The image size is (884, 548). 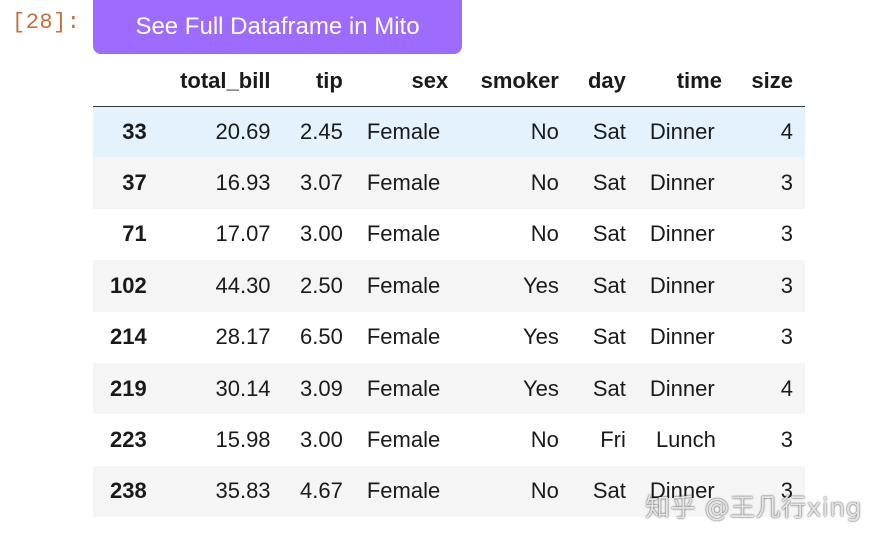 What do you see at coordinates (243, 491) in the screenshot?
I see `cell-total-bill: 35.83` at bounding box center [243, 491].